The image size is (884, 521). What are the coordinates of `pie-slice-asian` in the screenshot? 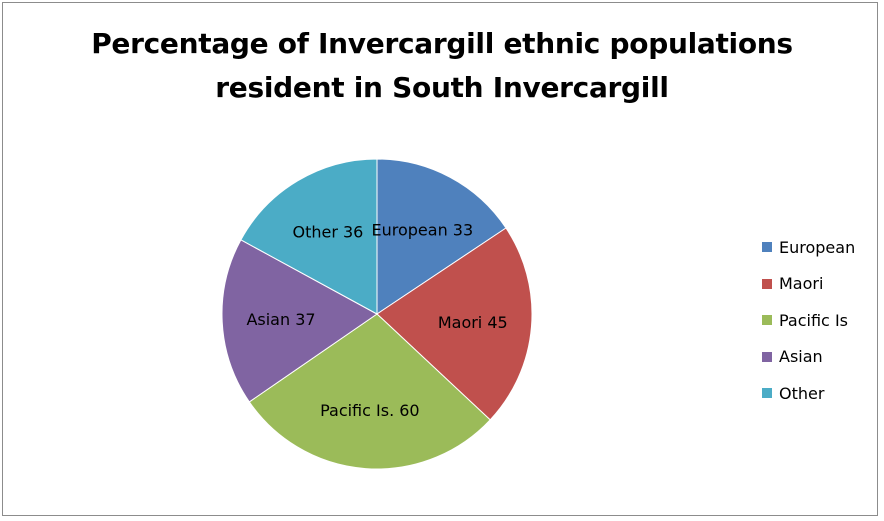 It's located at (299, 321).